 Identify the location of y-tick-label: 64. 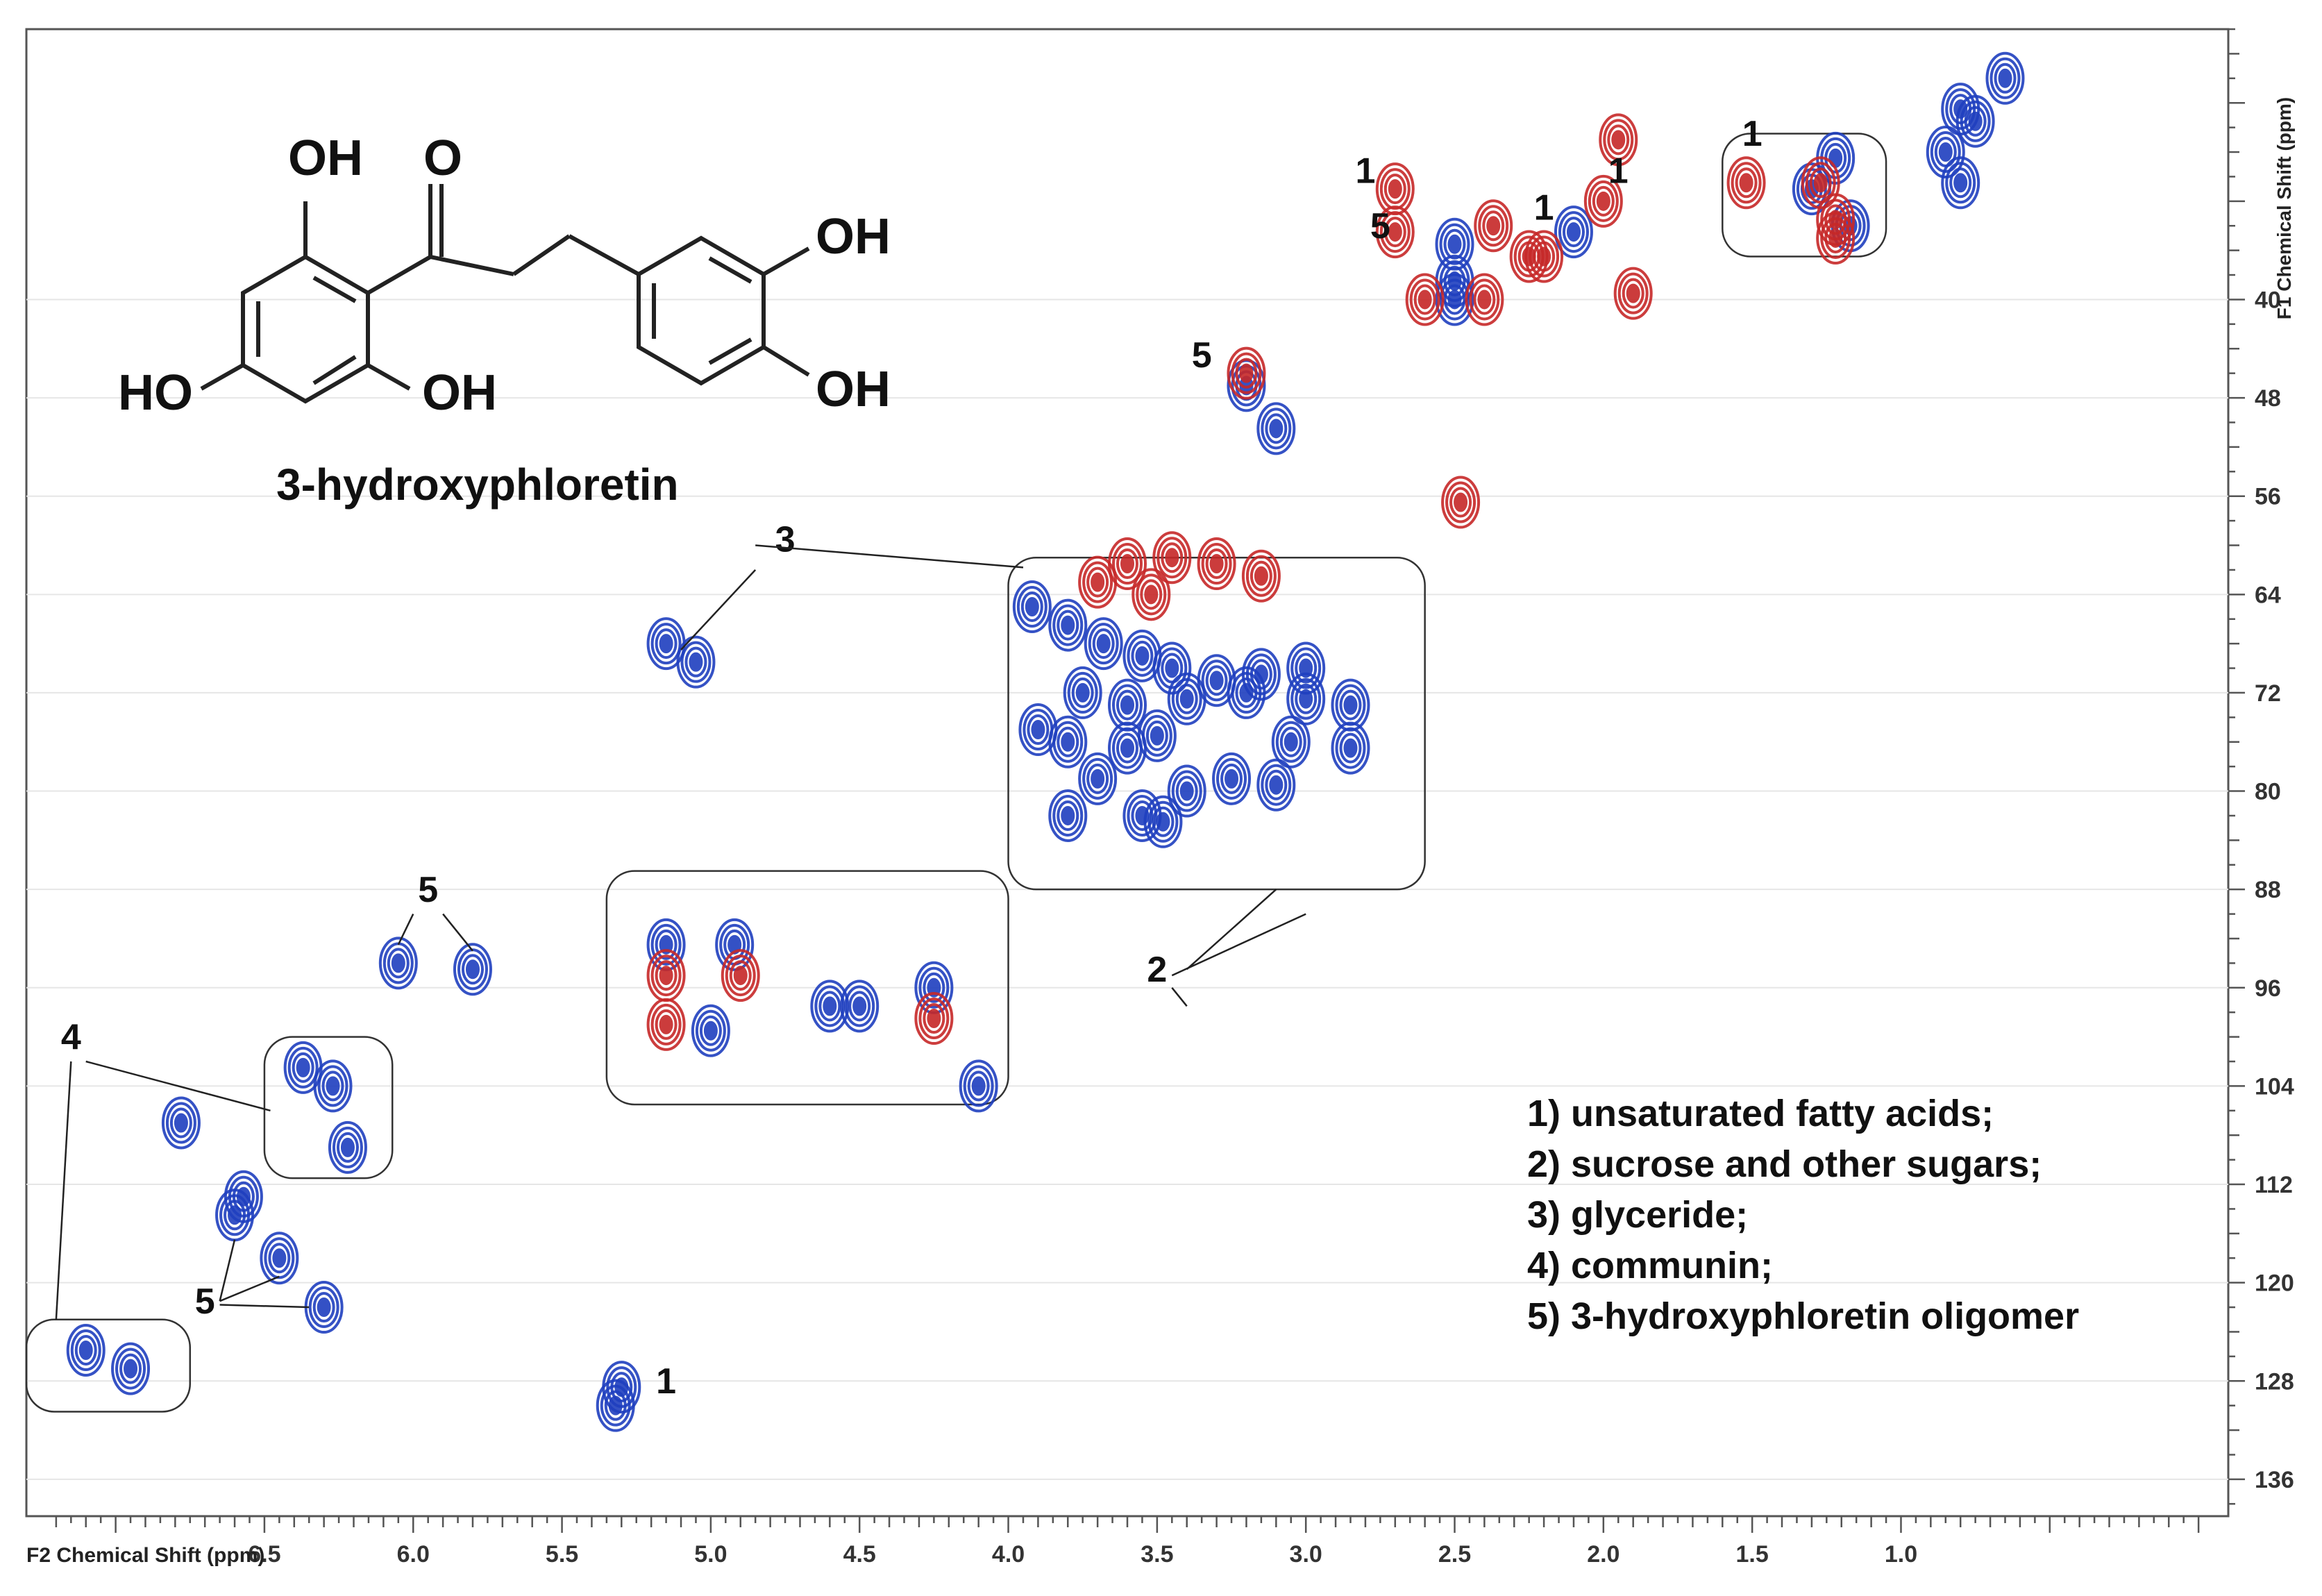
(2268, 595).